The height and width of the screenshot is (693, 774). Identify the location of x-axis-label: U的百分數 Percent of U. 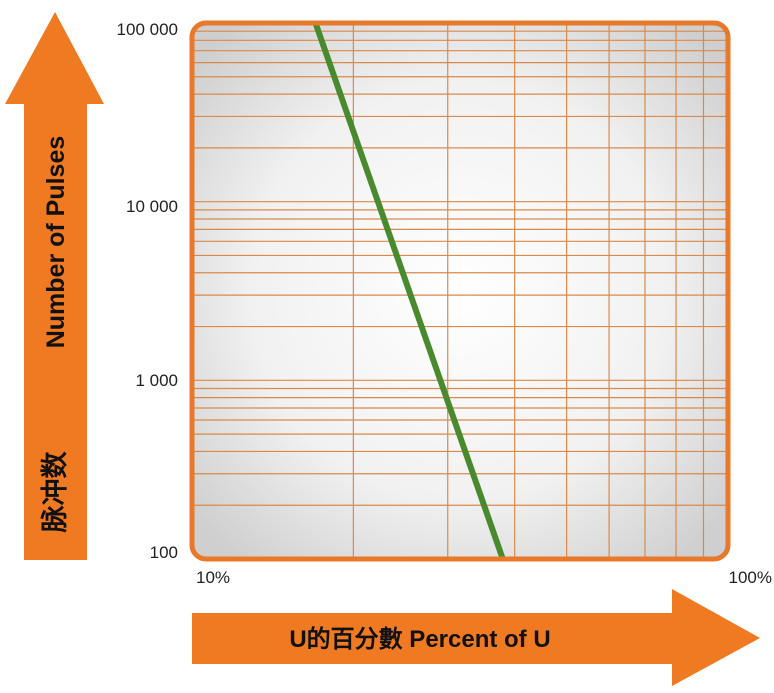
(419, 639).